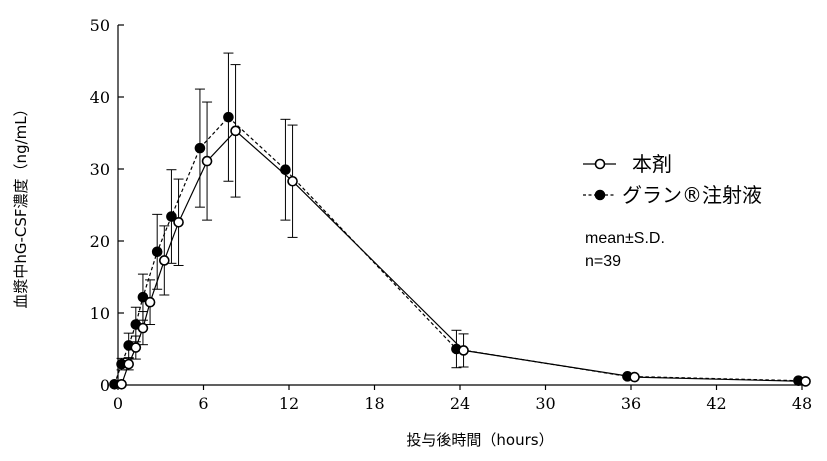  I want to click on stats-note-line-2: n=39, so click(603, 261).